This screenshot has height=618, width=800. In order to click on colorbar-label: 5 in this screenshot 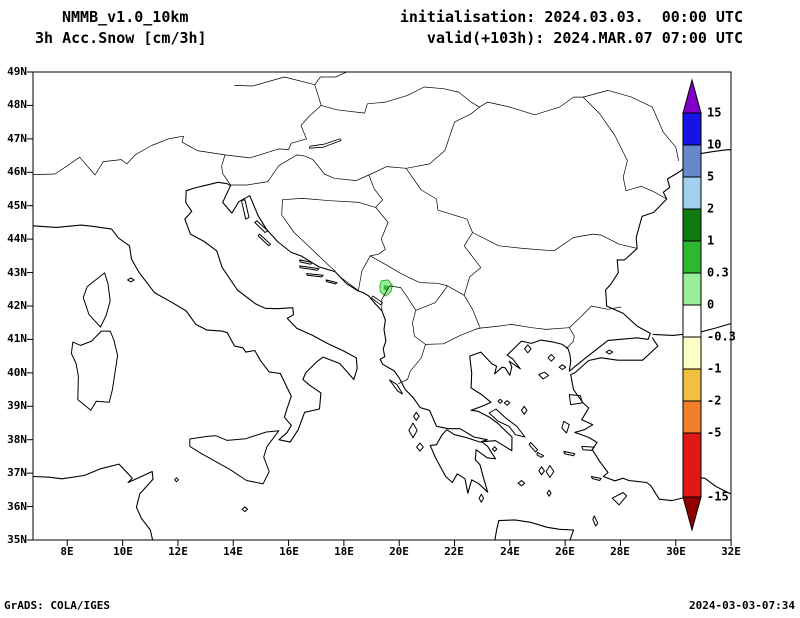, I will do `click(710, 177)`.